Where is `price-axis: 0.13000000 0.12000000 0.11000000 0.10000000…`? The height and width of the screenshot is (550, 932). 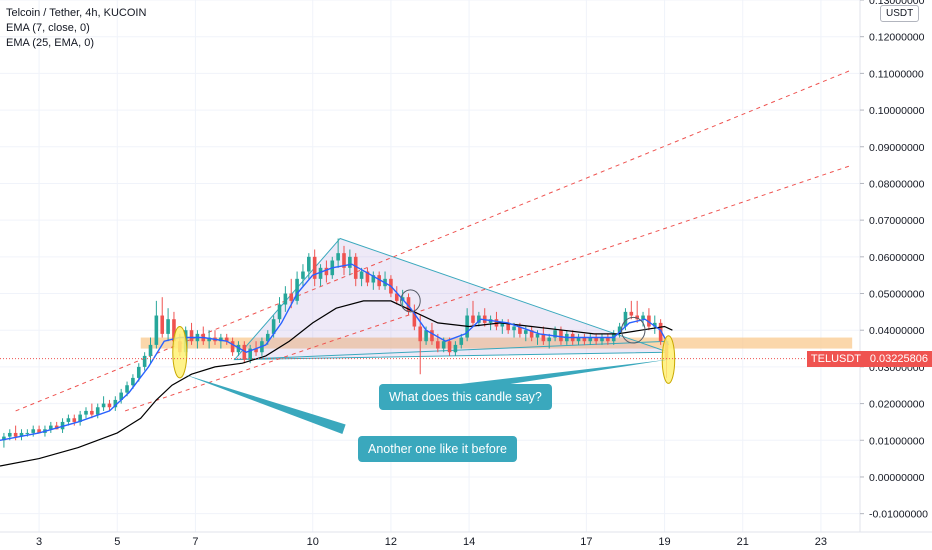
price-axis: 0.13000000 0.12000000 0.11000000 0.10000000… is located at coordinates (894, 260).